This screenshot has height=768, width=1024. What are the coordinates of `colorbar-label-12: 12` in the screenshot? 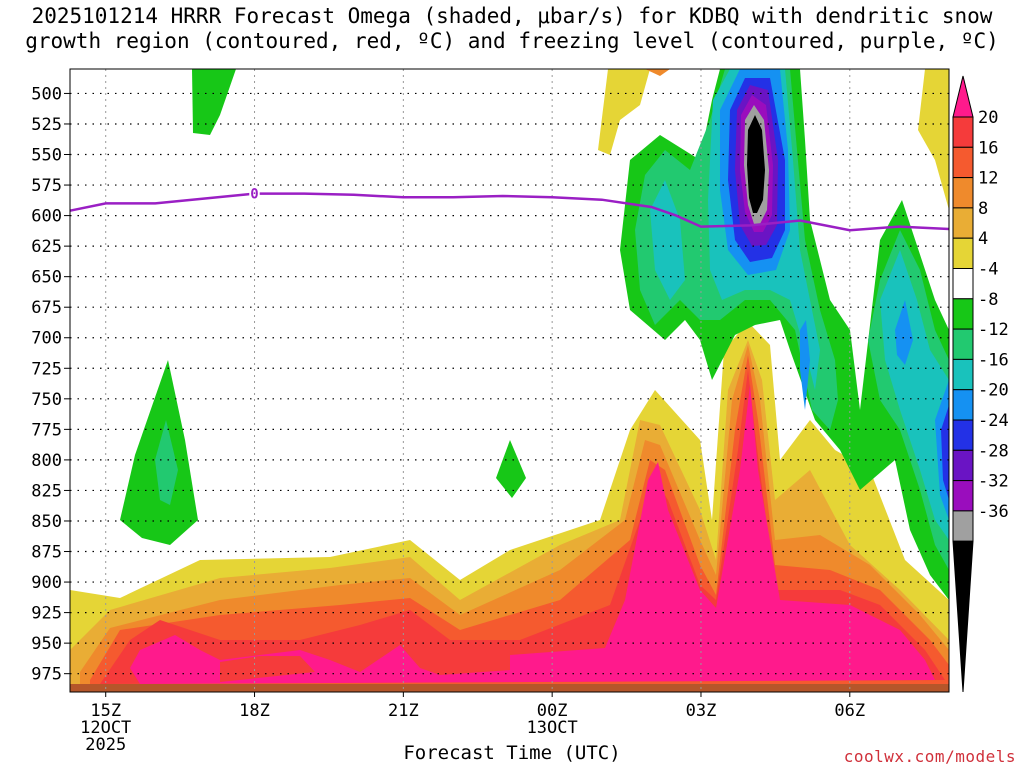 It's located at (988, 179).